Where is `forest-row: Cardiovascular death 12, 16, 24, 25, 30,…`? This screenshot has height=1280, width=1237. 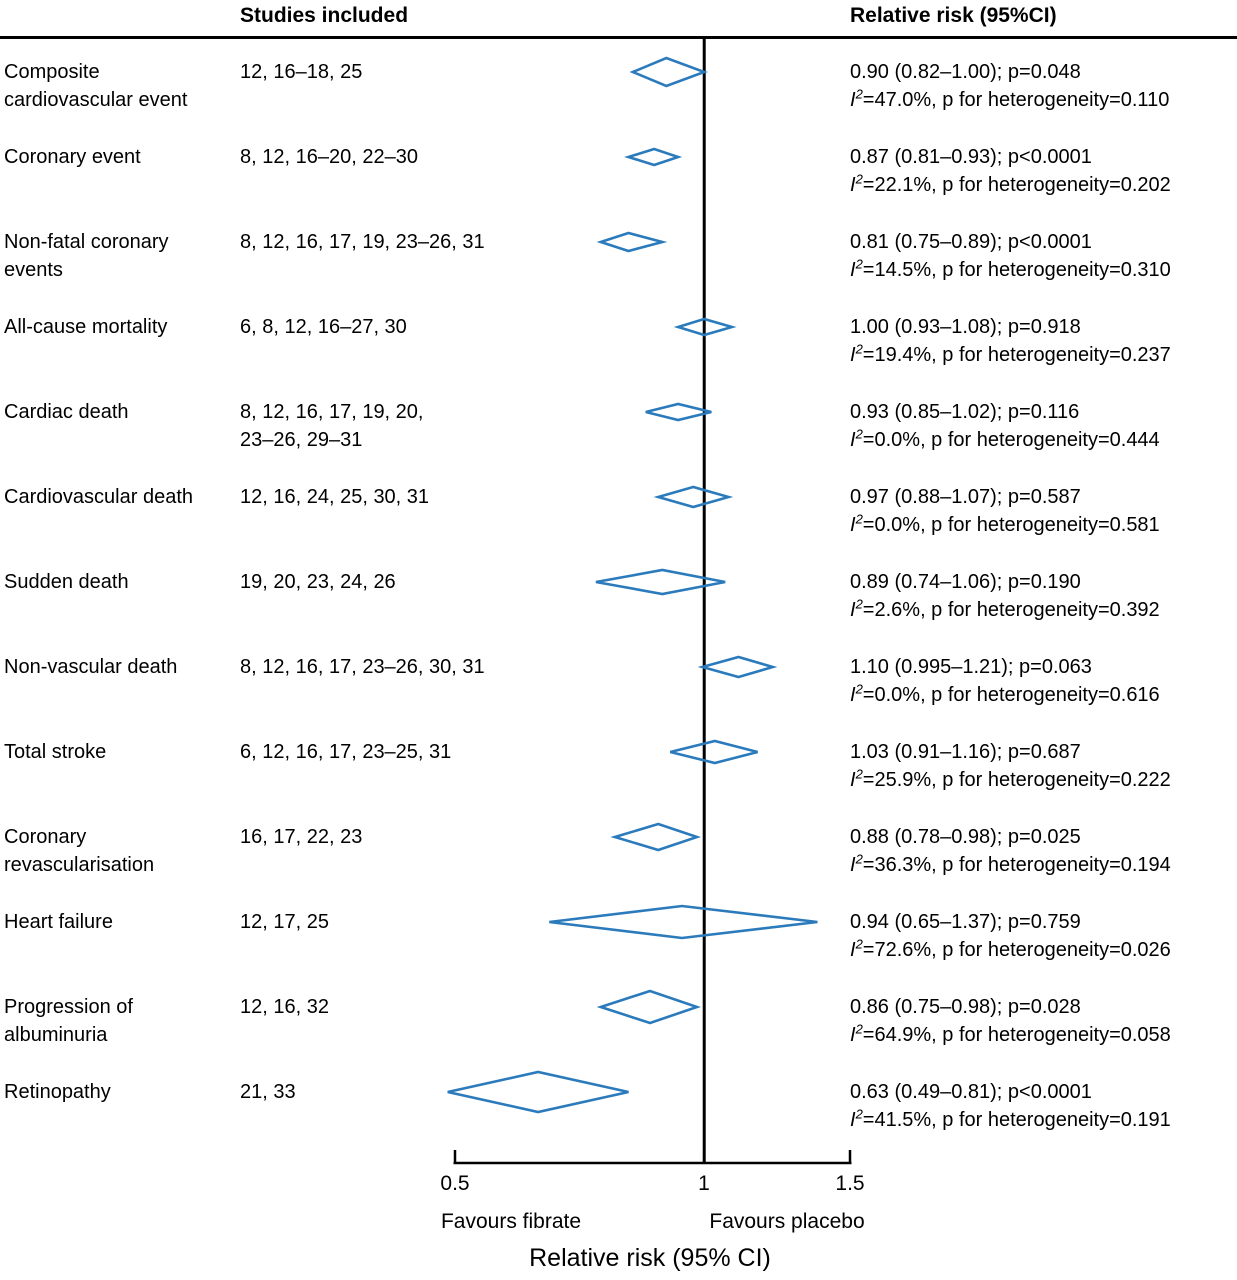 forest-row: Cardiovascular death 12, 16, 24, 25, 30,… is located at coordinates (618, 523).